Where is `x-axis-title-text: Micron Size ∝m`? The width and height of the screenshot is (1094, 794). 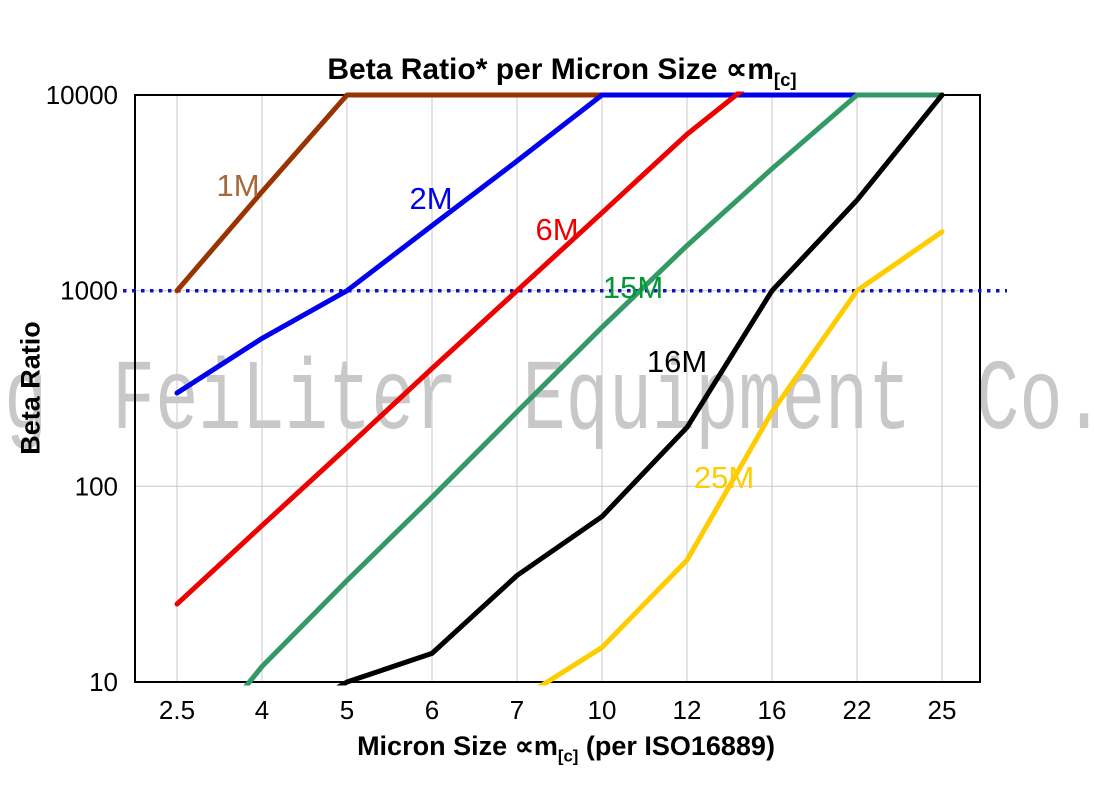
x-axis-title-text: Micron Size ∝m is located at coordinates (457, 746).